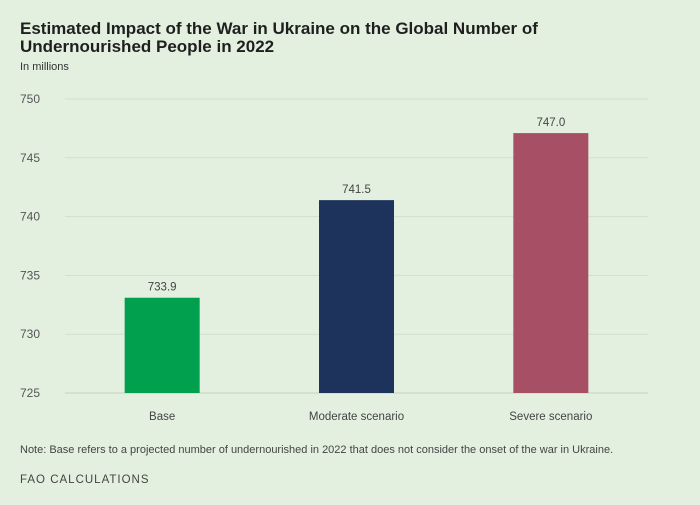 The height and width of the screenshot is (505, 700). Describe the element at coordinates (356, 417) in the screenshot. I see `x-tick-label: Moderate scenario` at that location.